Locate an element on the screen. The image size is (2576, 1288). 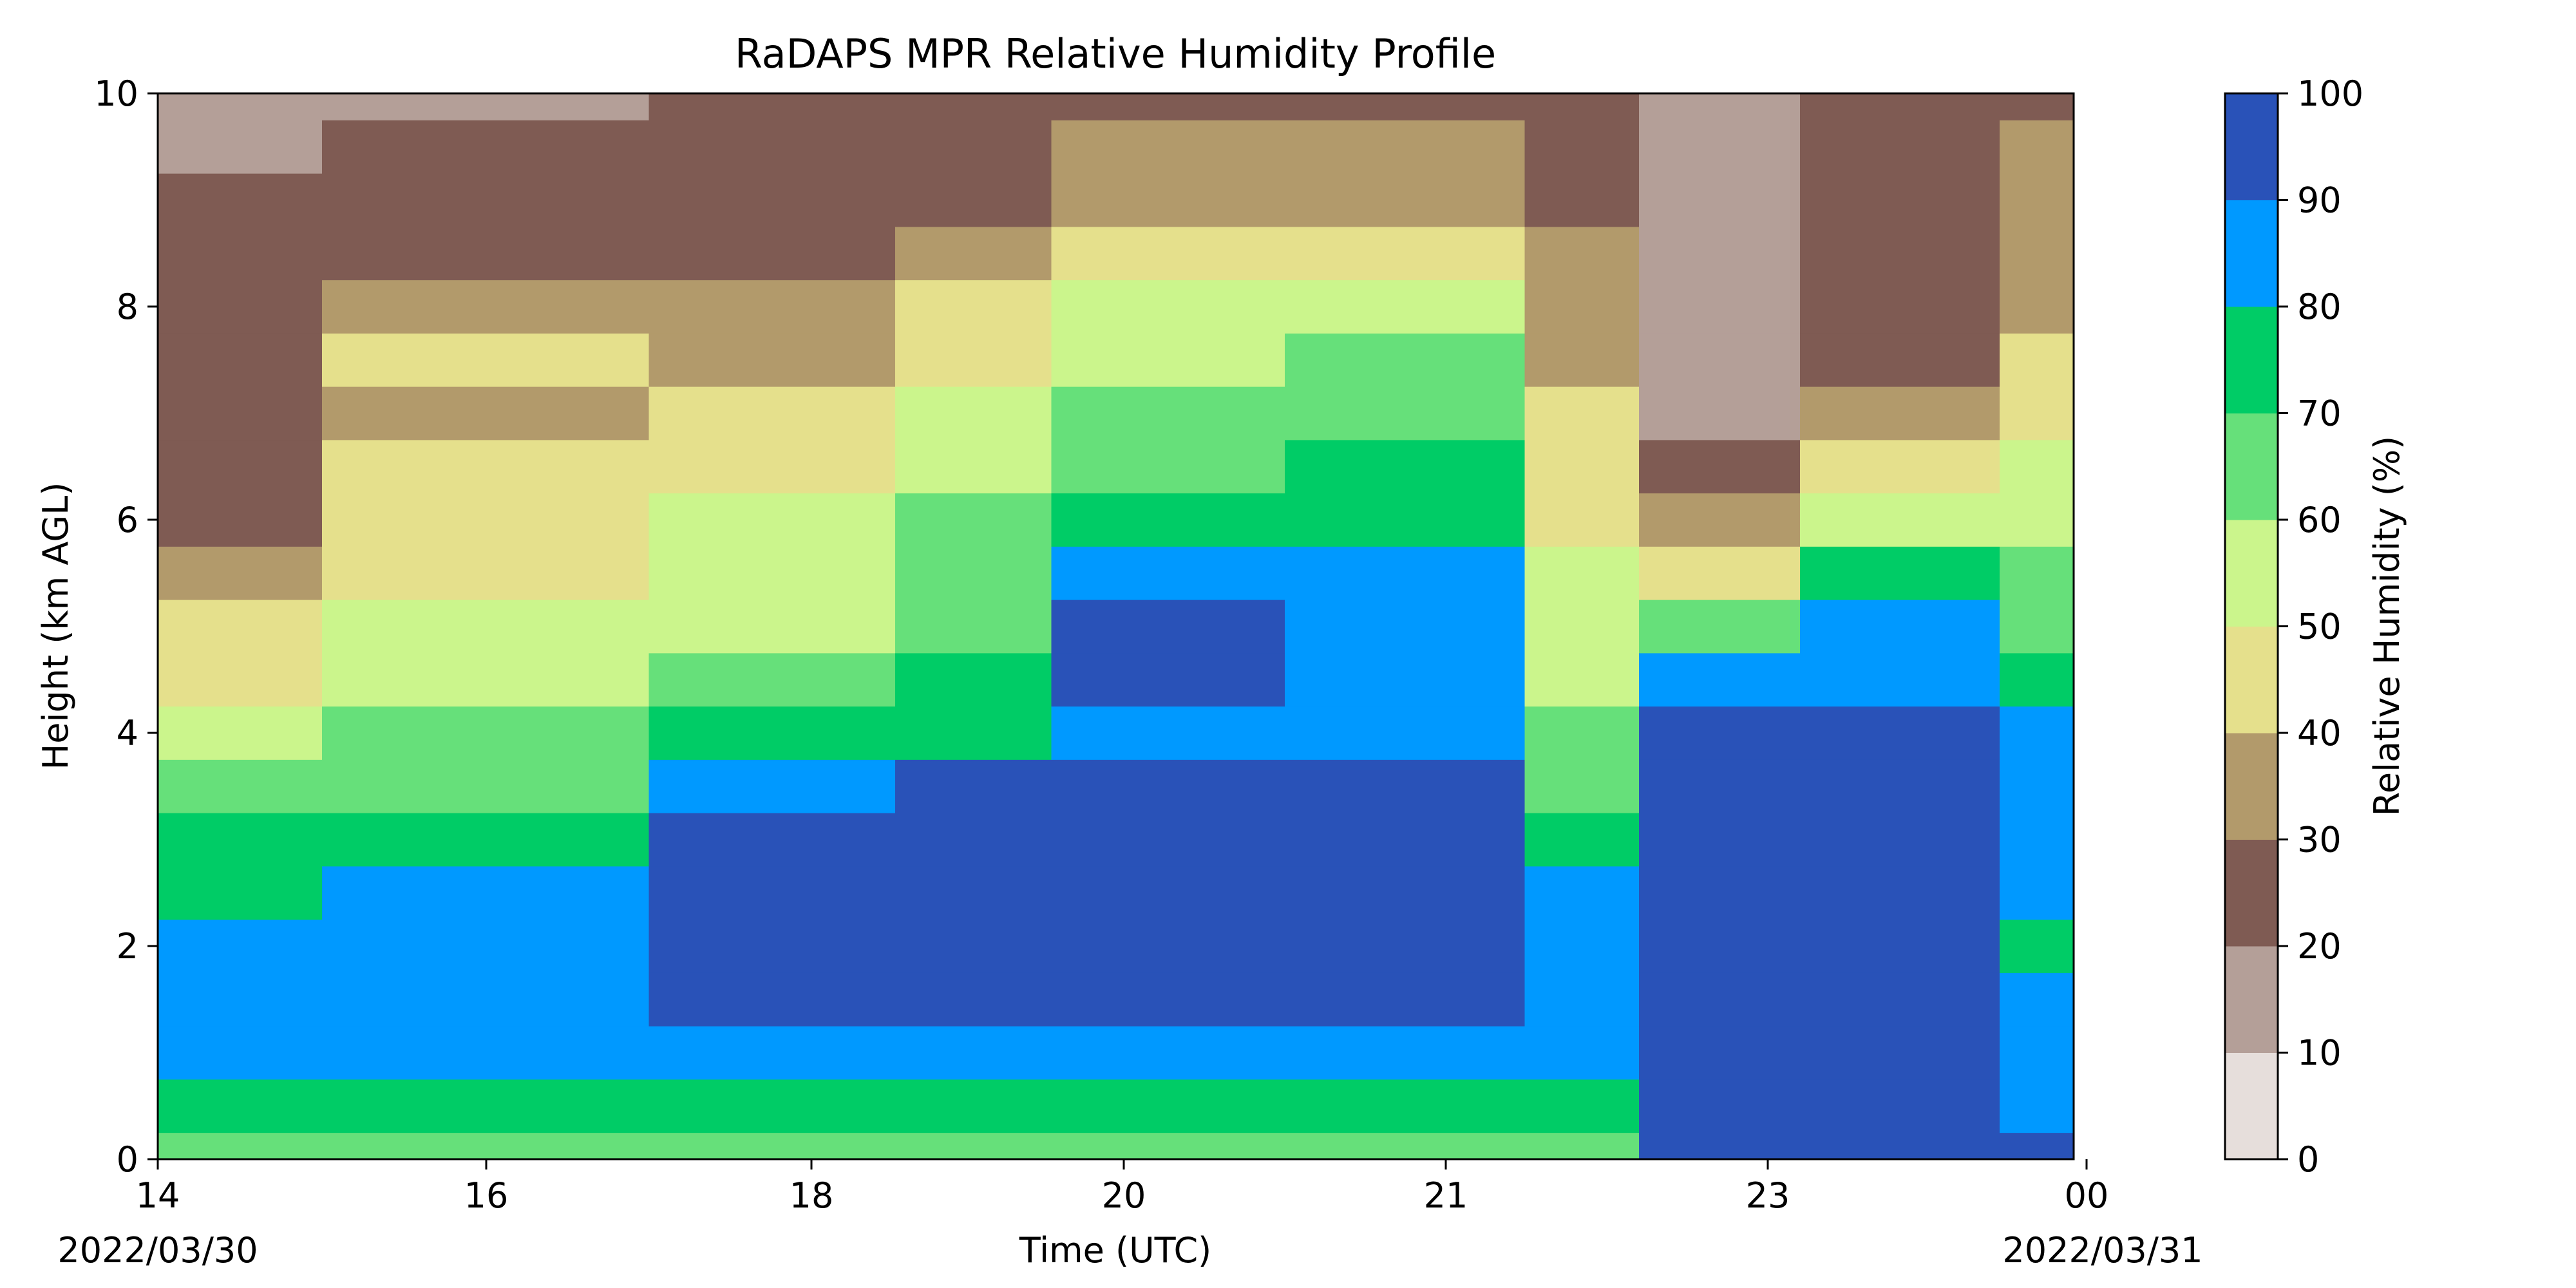
y-tick-label: 2 is located at coordinates (128, 946).